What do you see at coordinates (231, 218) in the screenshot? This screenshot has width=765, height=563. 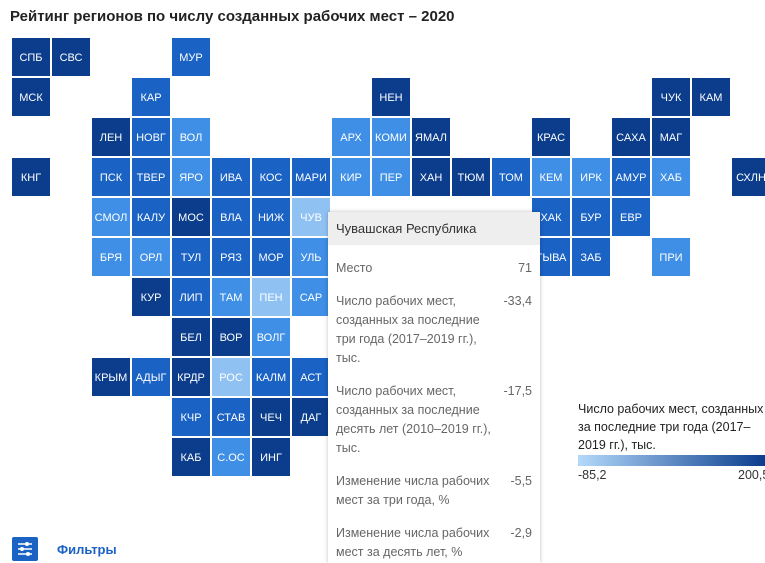 I see `region-label: ВЛА` at bounding box center [231, 218].